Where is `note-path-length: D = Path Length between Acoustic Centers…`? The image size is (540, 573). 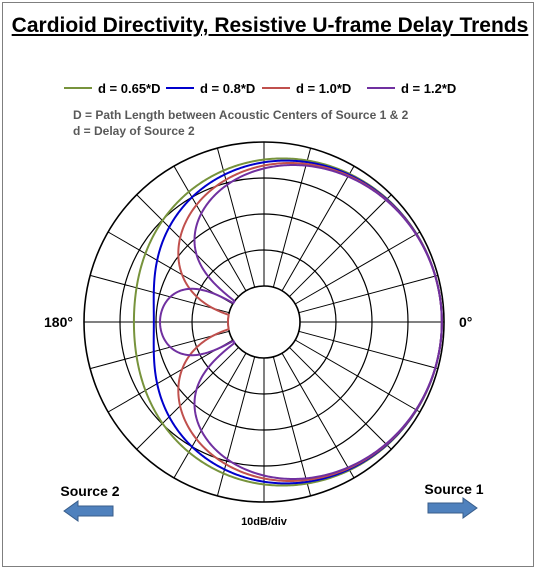
note-path-length: D = Path Length between Acoustic Centers… is located at coordinates (241, 115).